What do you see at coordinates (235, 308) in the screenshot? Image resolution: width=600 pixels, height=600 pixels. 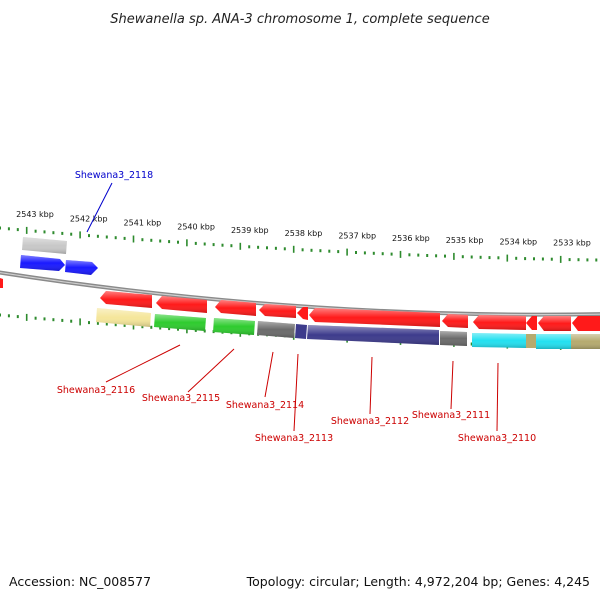 I see `cds-shewana3-2114-shade` at bounding box center [235, 308].